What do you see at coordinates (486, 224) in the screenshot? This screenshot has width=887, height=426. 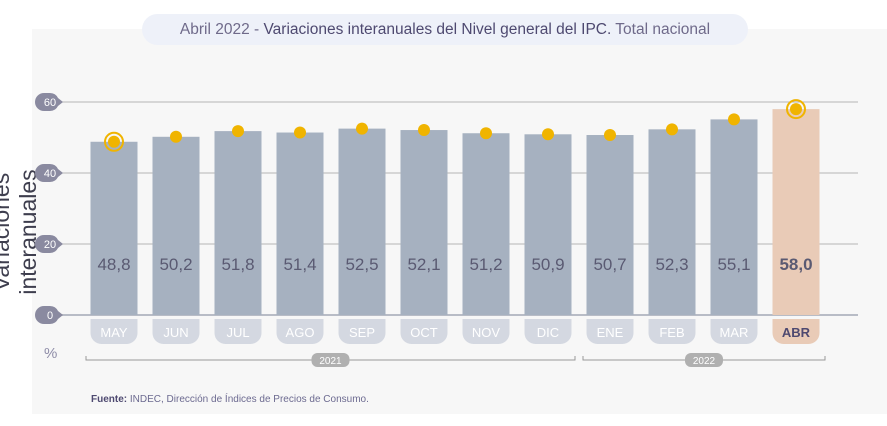 I see `bar-nov` at bounding box center [486, 224].